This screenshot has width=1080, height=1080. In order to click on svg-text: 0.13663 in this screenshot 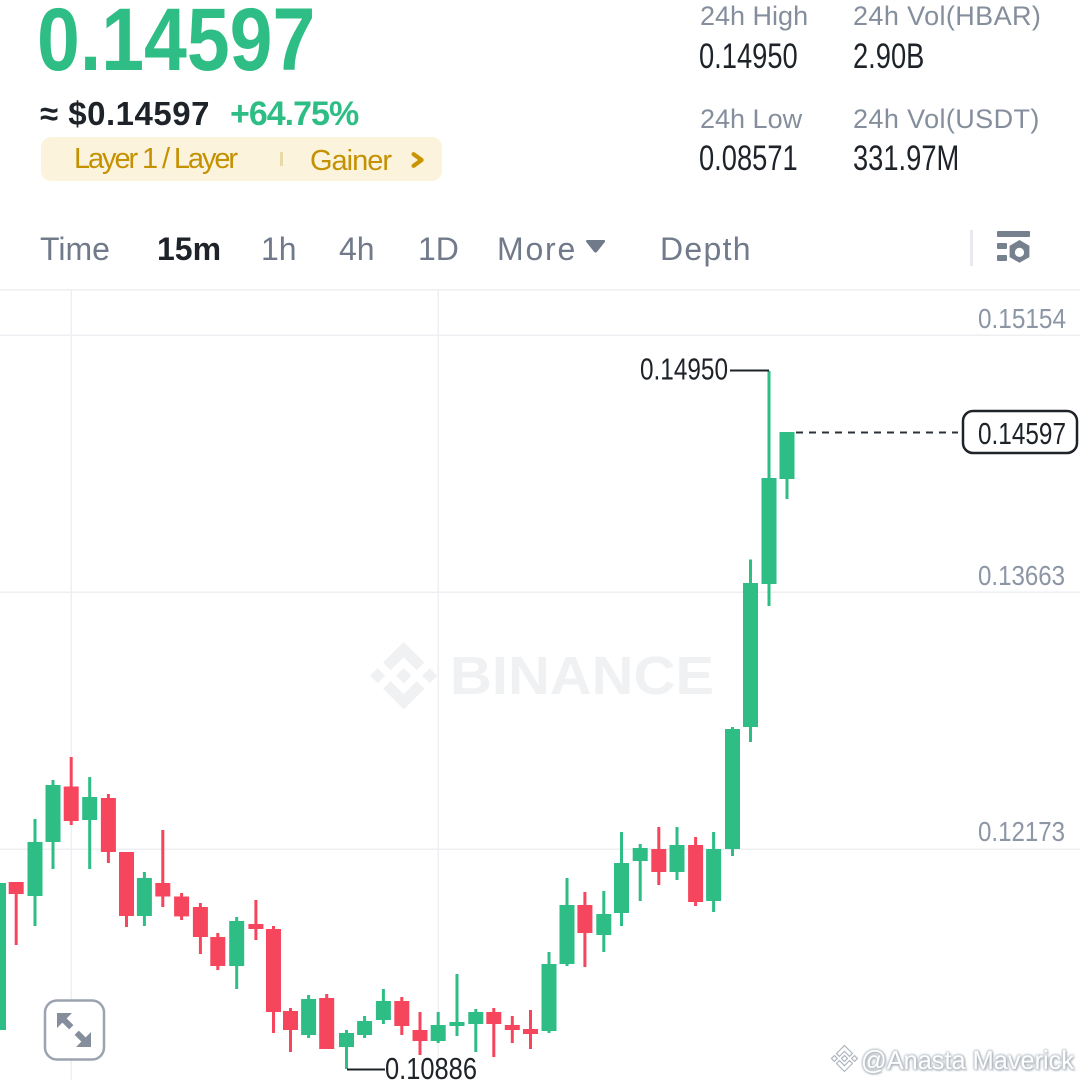, I will do `click(1021, 575)`.